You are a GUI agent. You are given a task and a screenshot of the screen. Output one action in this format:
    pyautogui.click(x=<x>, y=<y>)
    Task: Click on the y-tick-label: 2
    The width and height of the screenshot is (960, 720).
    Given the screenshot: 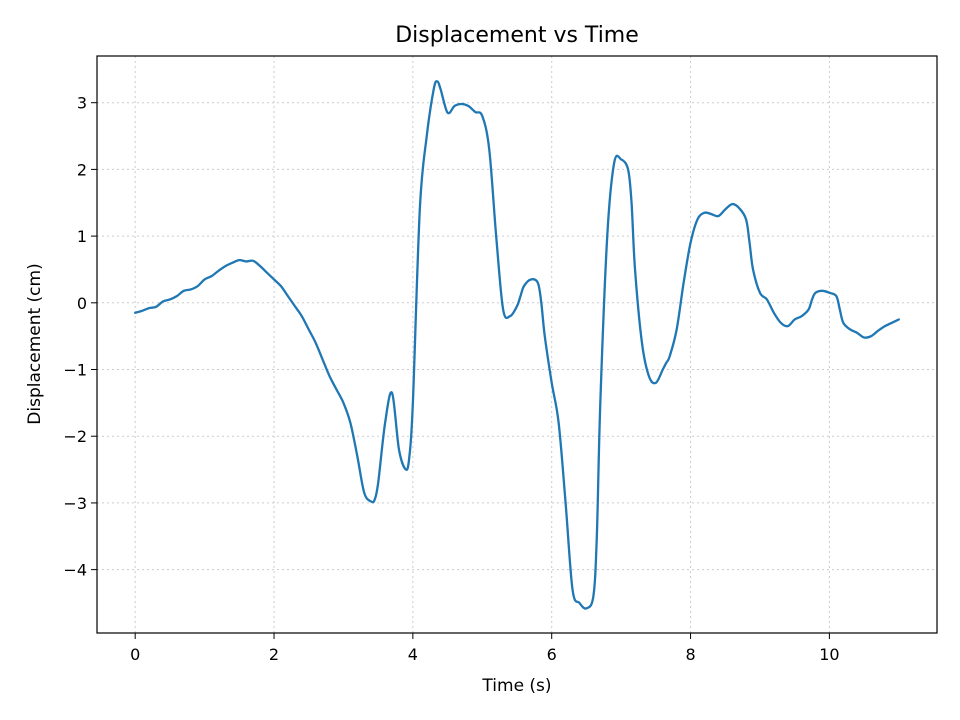 What is the action you would take?
    pyautogui.click(x=82, y=169)
    